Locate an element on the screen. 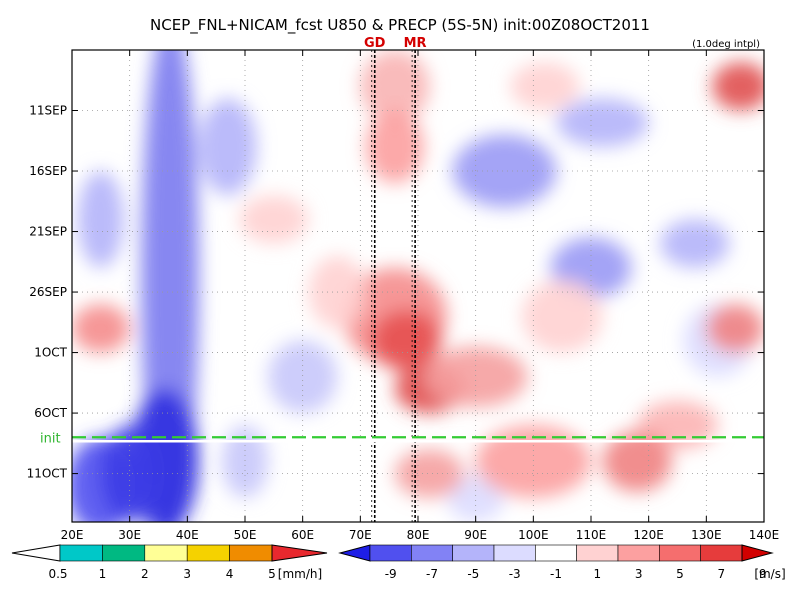 Image resolution: width=800 pixels, height=600 pixels. x-tick-label: 140E is located at coordinates (764, 535).